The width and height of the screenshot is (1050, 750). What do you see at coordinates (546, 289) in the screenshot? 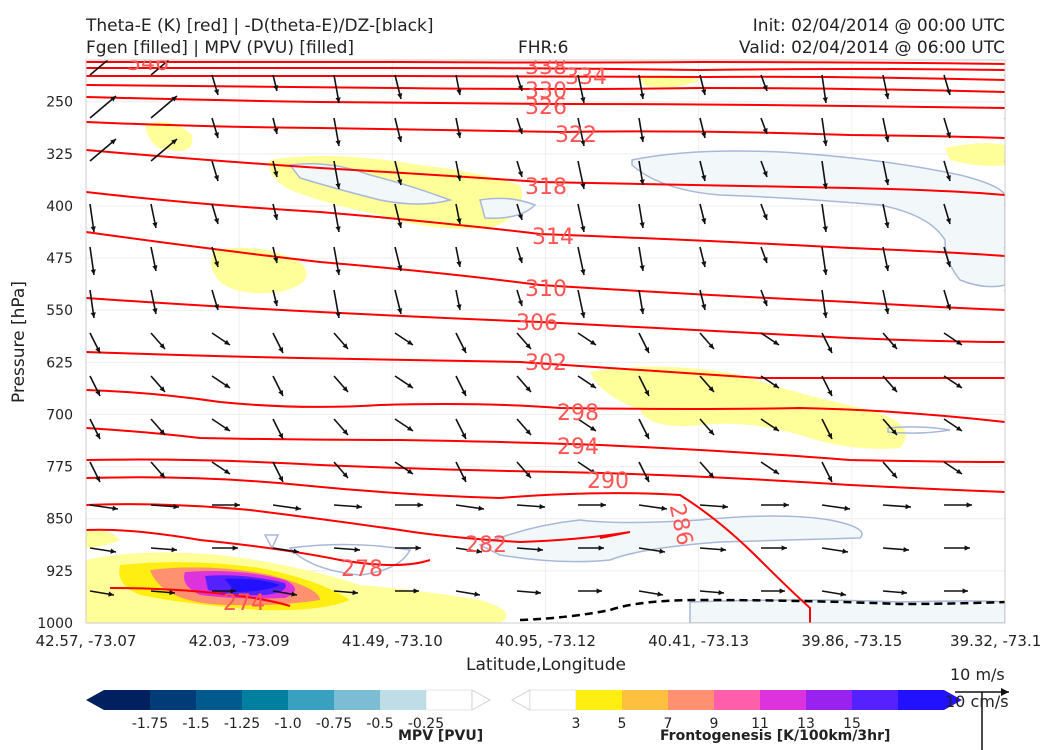
I see `contour-label-310: 310` at bounding box center [546, 289].